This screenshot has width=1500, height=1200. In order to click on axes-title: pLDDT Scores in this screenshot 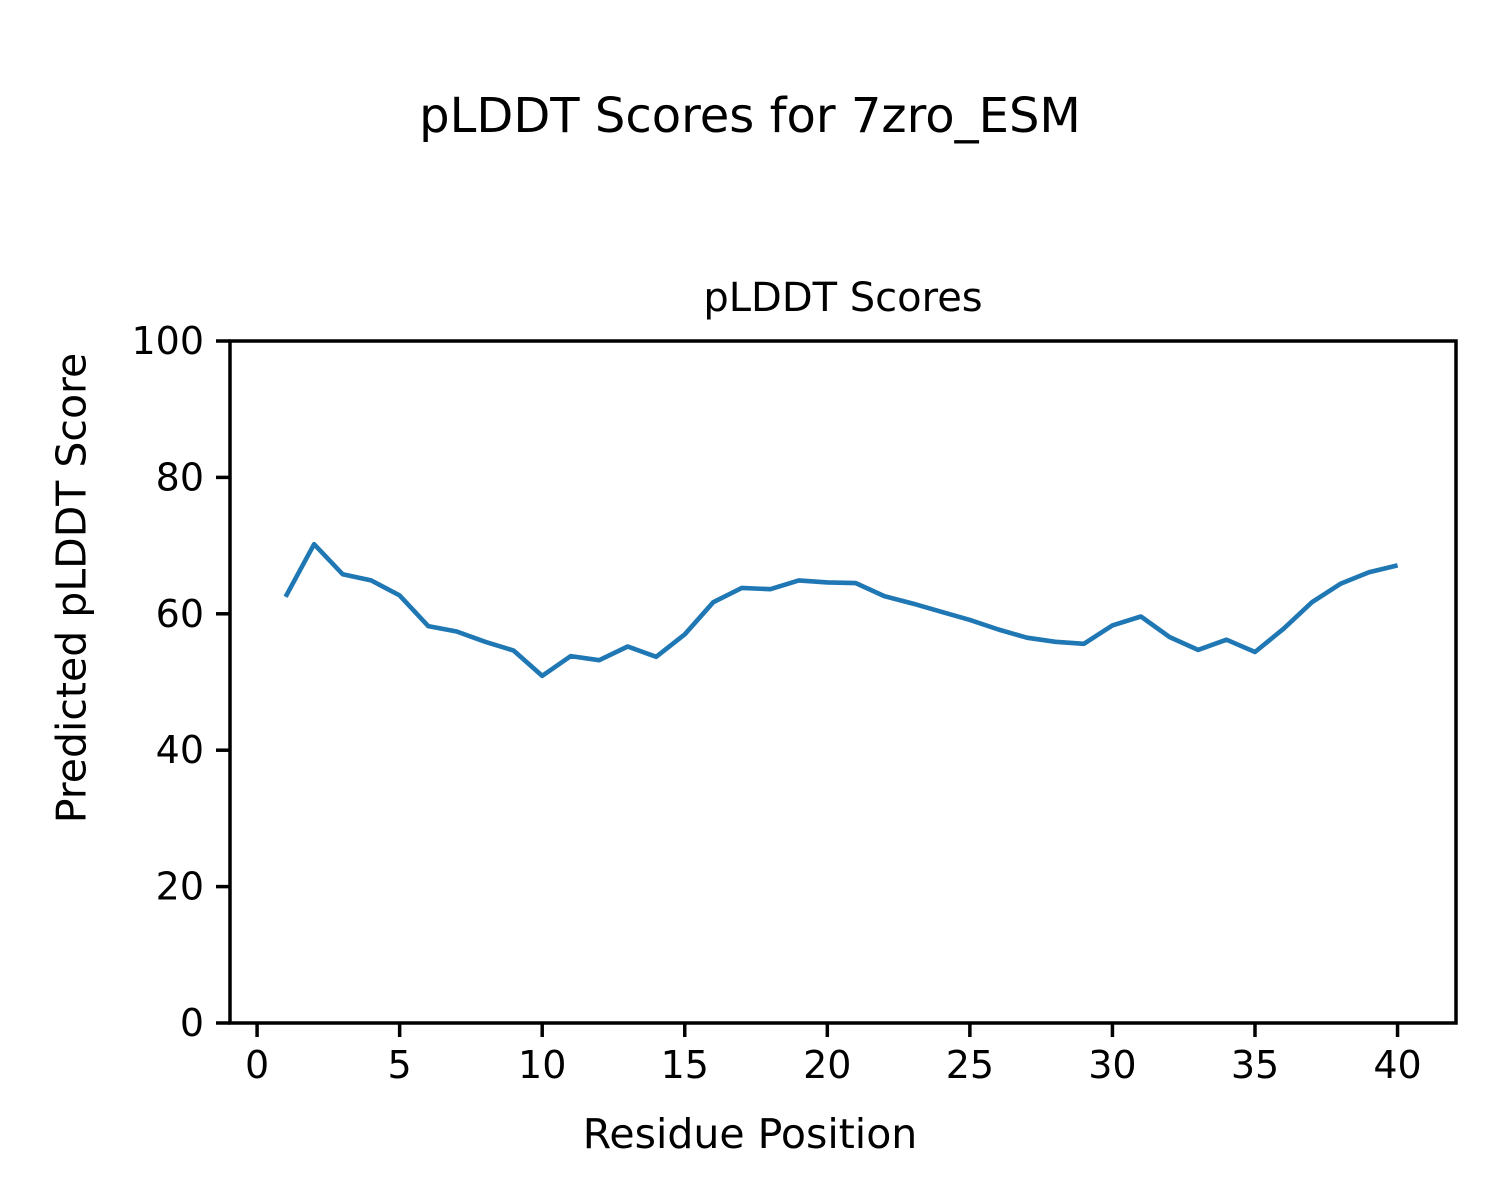, I will do `click(843, 298)`.